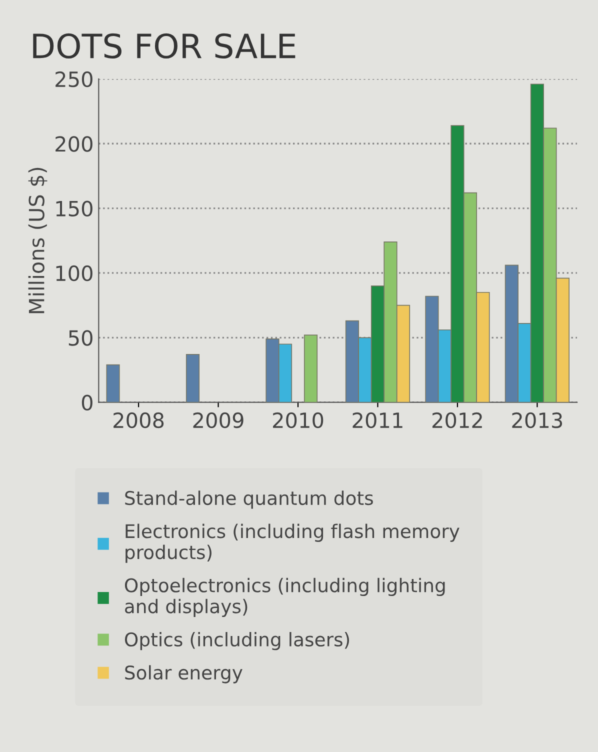  I want to click on x-tick-label: 2012, so click(457, 420).